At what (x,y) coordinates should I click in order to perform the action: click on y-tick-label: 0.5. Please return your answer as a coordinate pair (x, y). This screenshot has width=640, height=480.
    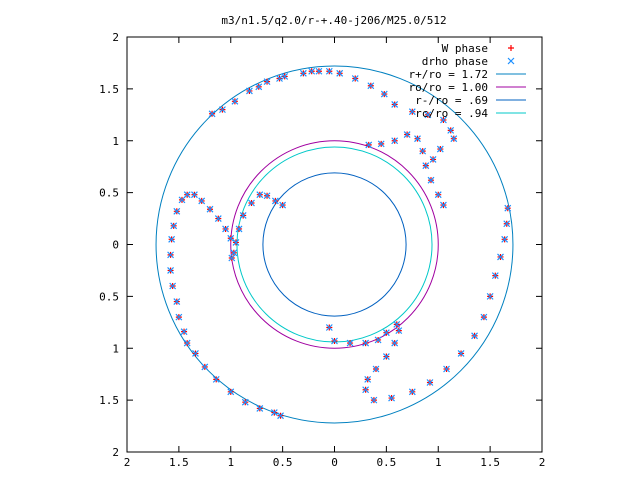
    Looking at the image, I should click on (109, 296).